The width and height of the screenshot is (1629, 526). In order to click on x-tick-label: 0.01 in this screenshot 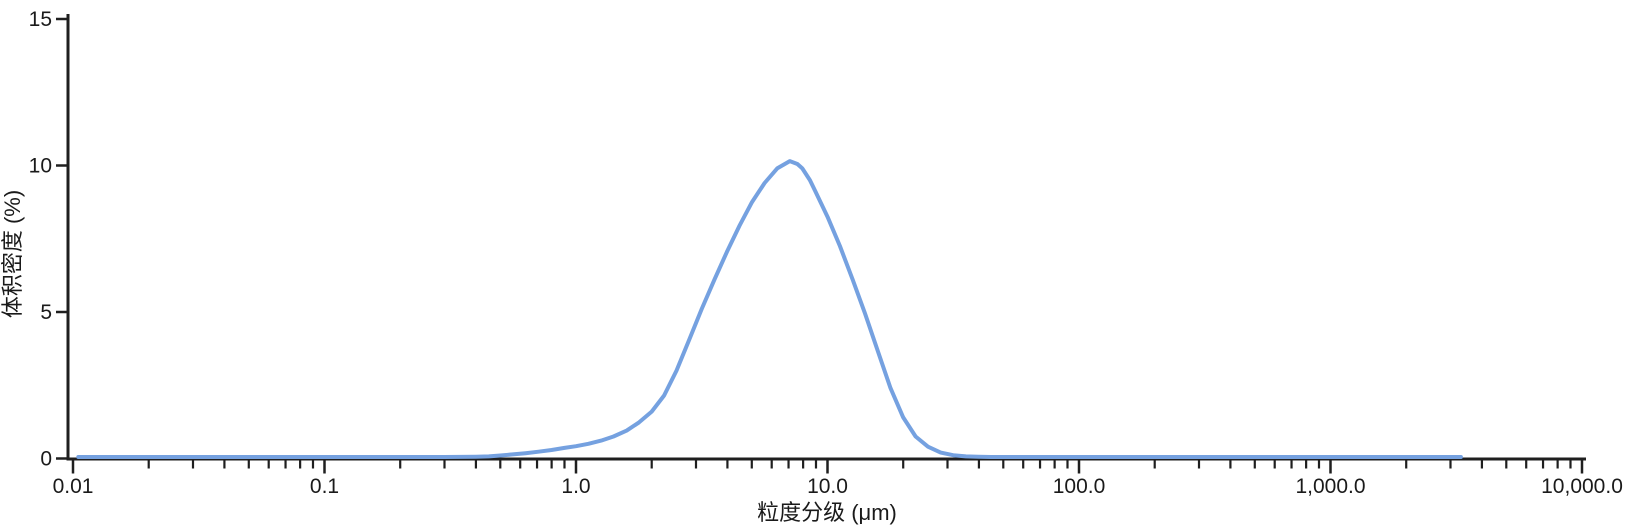, I will do `click(73, 486)`.